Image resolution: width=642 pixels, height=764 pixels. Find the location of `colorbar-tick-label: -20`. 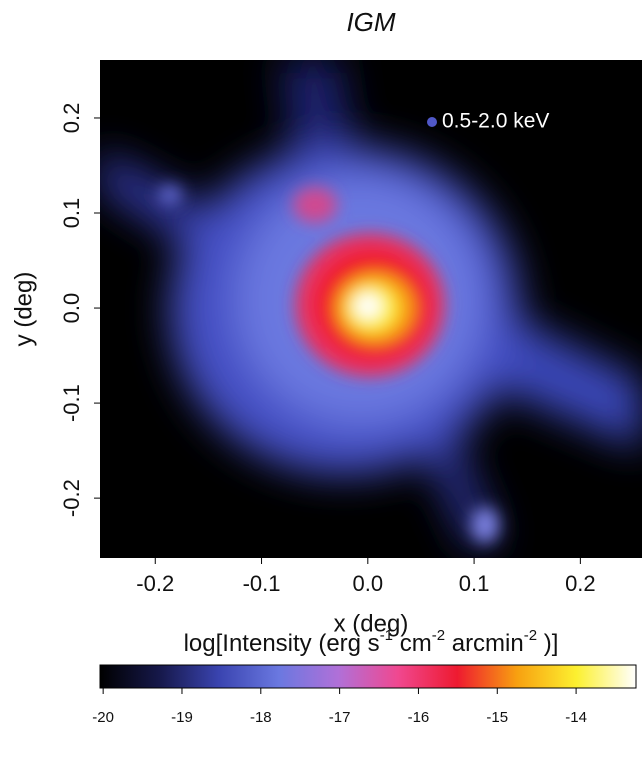

colorbar-tick-label: -20 is located at coordinates (103, 717).